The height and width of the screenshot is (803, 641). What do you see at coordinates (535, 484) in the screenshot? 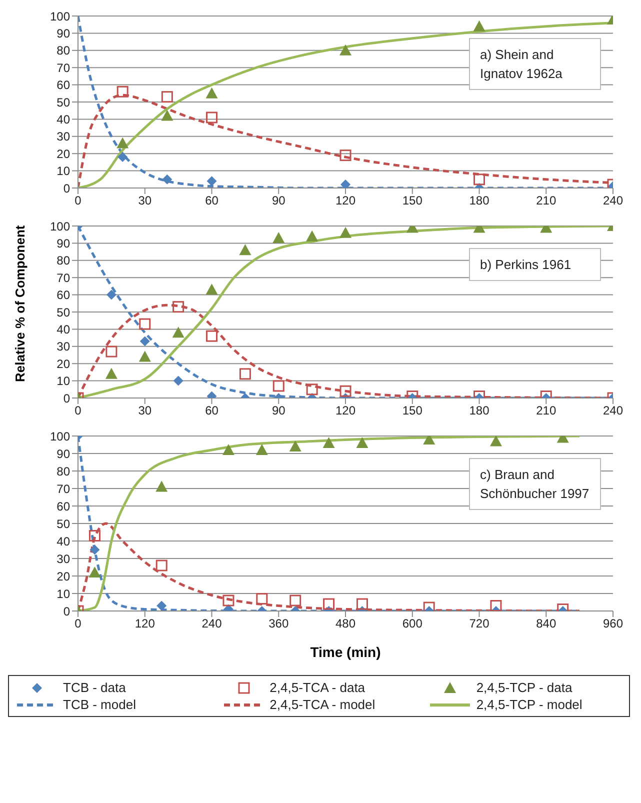
I see `note-box: c) Braun and Schönbucher 1997` at bounding box center [535, 484].